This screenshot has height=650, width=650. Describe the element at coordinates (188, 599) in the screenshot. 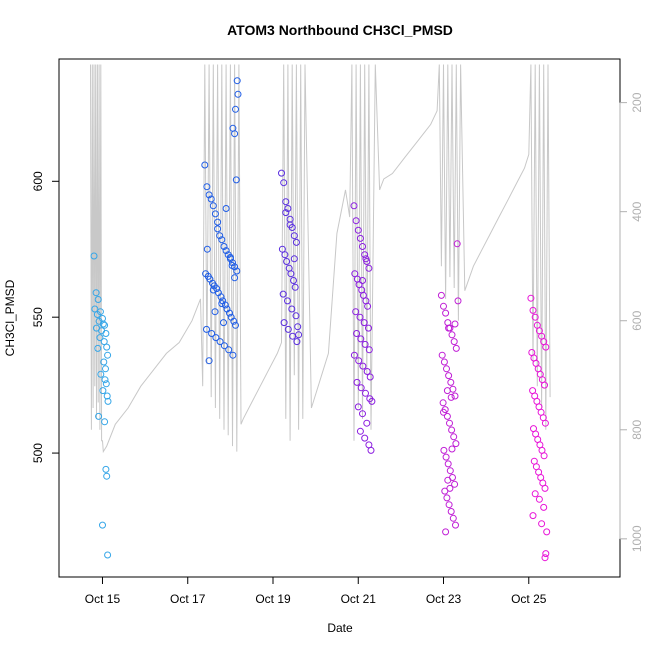

I see `x-tick-label: Oct 17` at that location.